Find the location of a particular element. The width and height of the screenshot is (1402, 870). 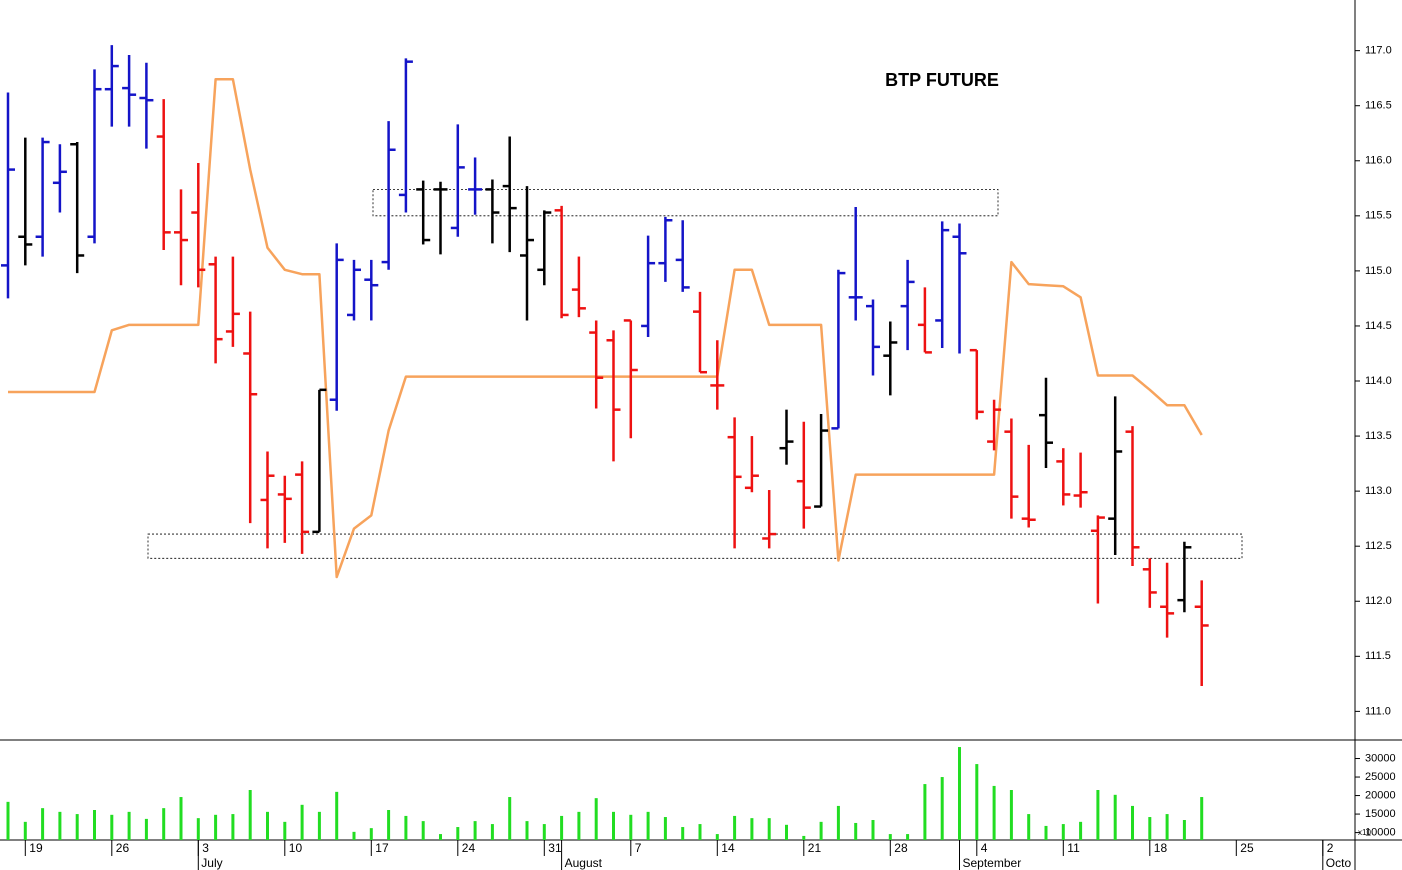

y-tick-label: 116.5 is located at coordinates (1378, 106).